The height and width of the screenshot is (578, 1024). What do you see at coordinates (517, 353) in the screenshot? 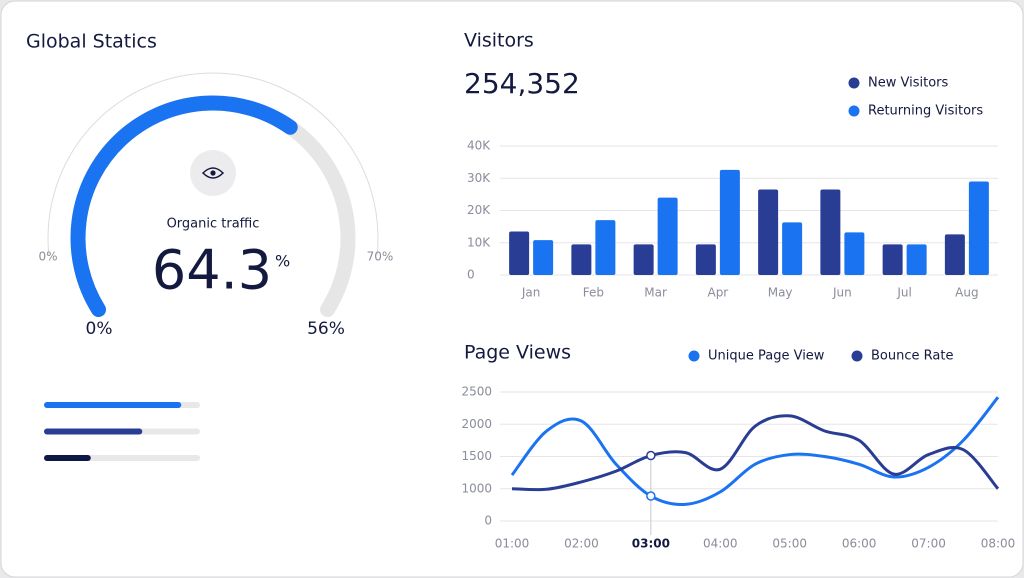
I see `pageviews-title: Page Views` at bounding box center [517, 353].